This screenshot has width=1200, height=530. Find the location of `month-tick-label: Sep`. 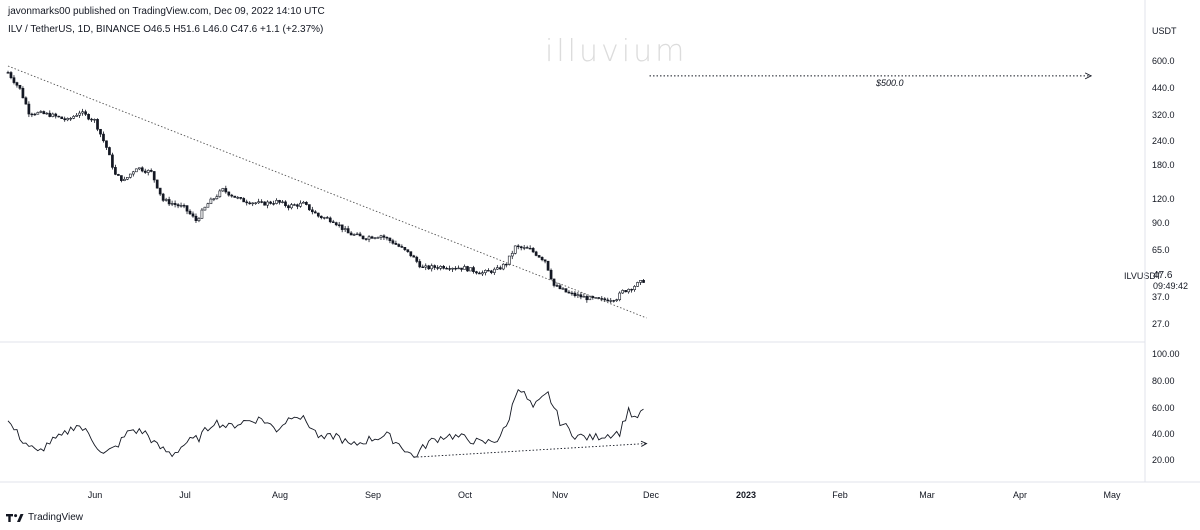

month-tick-label: Sep is located at coordinates (373, 495).